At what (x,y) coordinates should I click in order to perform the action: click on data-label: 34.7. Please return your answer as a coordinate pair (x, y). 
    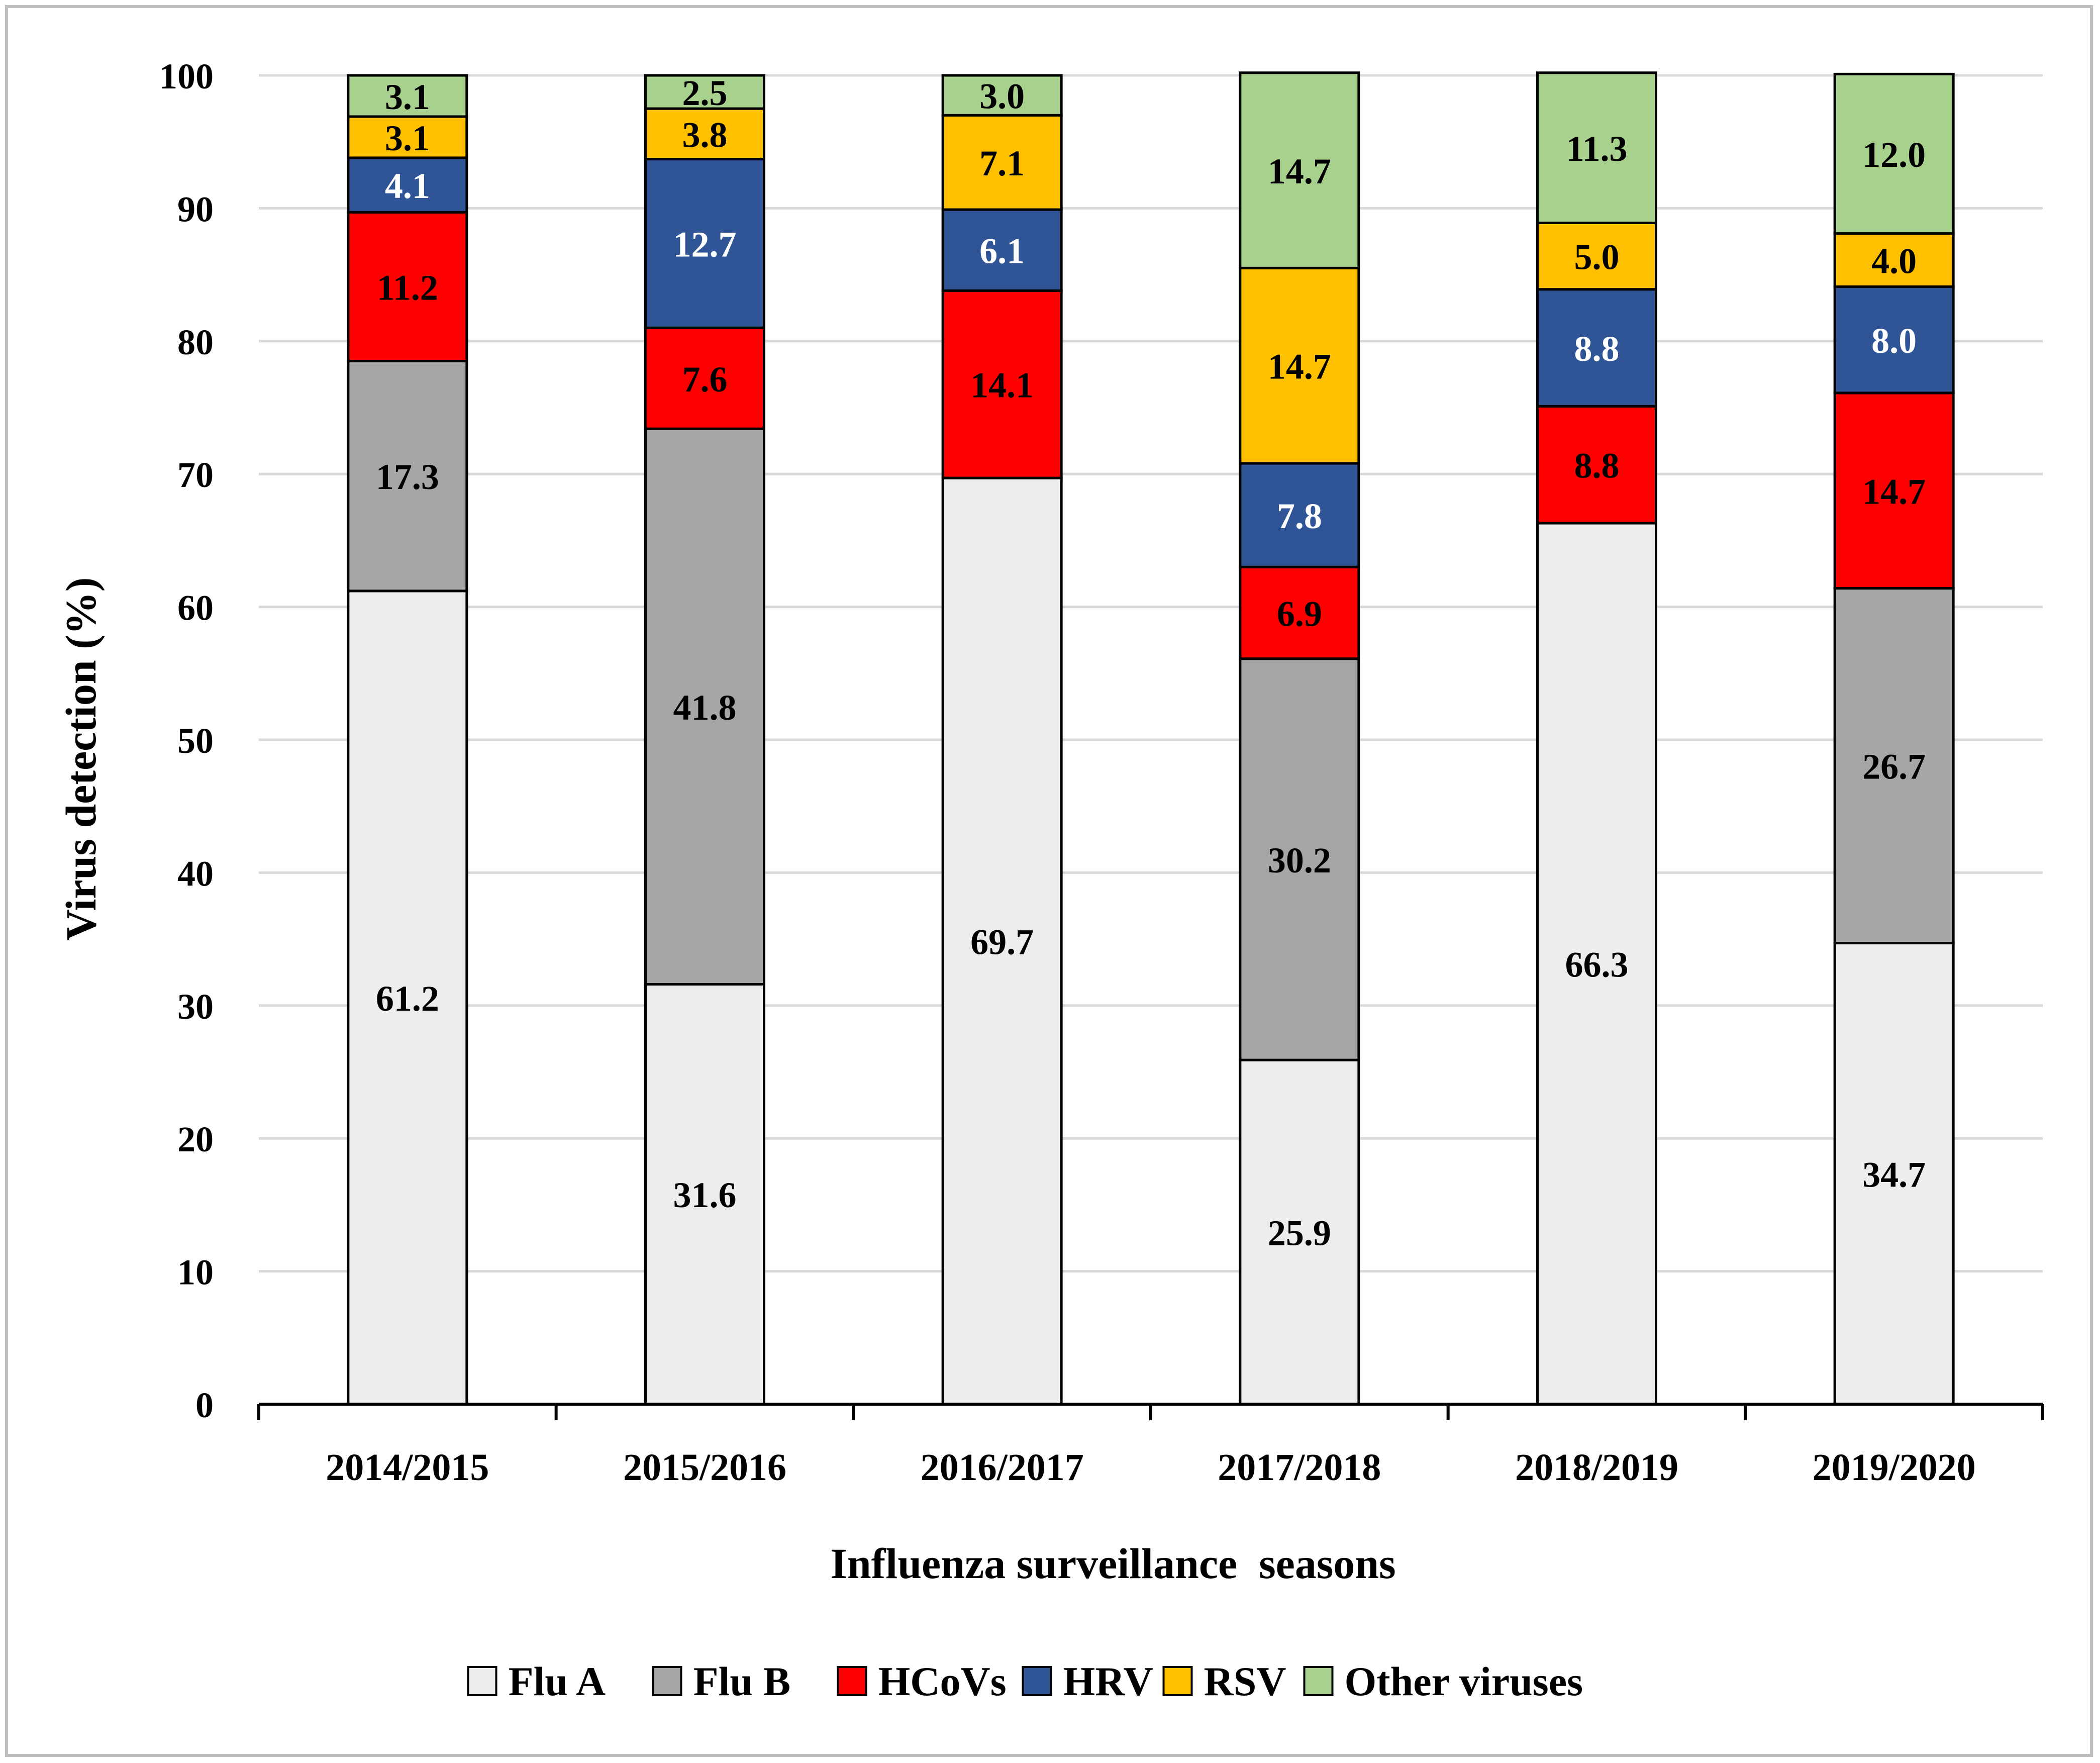
    Looking at the image, I should click on (1894, 1174).